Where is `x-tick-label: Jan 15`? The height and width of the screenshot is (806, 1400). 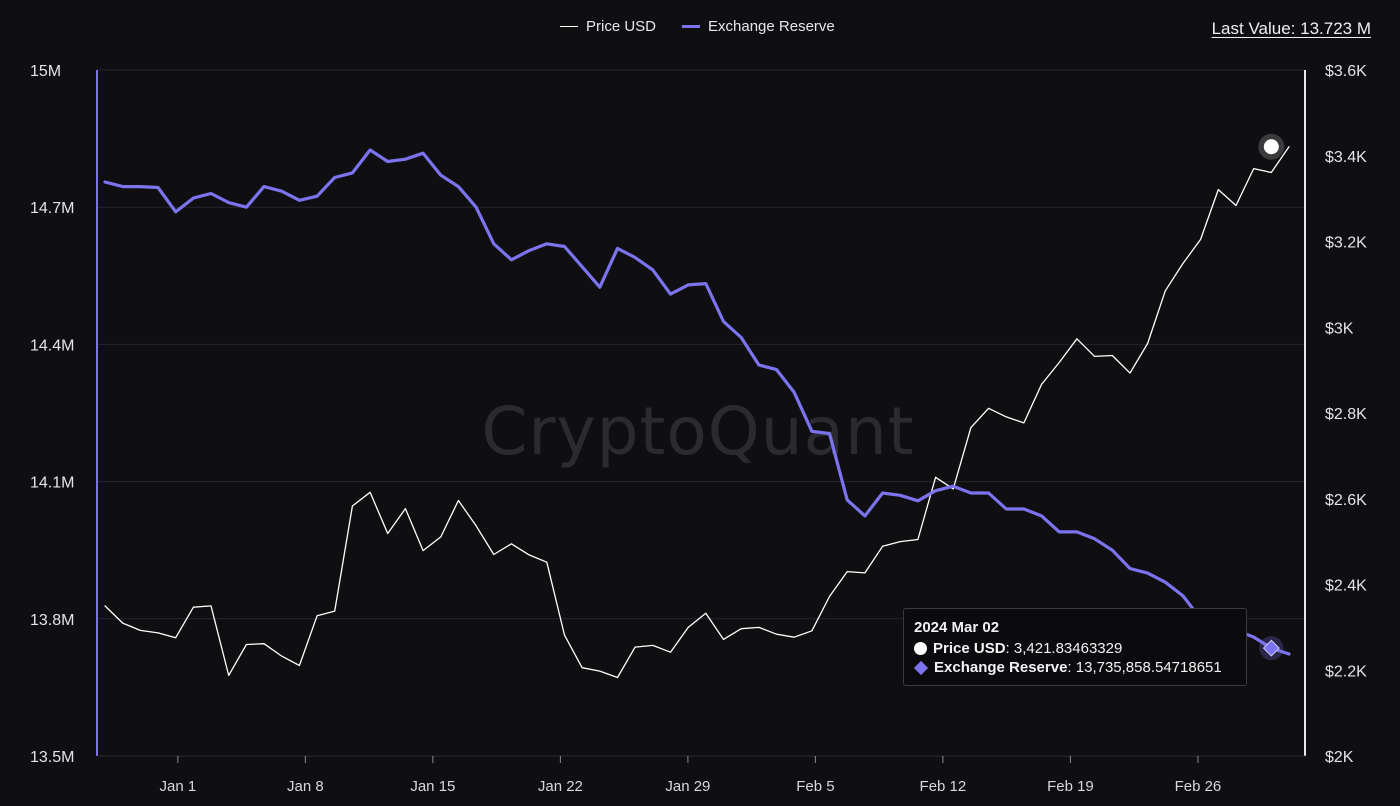
x-tick-label: Jan 15 is located at coordinates (432, 786).